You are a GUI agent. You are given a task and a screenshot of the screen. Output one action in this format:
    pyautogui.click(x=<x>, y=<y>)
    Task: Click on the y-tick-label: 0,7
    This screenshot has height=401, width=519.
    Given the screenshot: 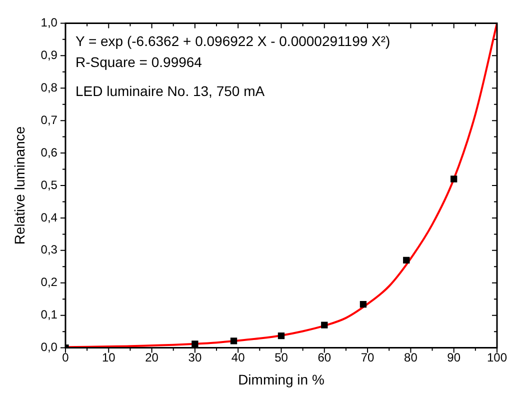 What is the action you would take?
    pyautogui.click(x=49, y=119)
    